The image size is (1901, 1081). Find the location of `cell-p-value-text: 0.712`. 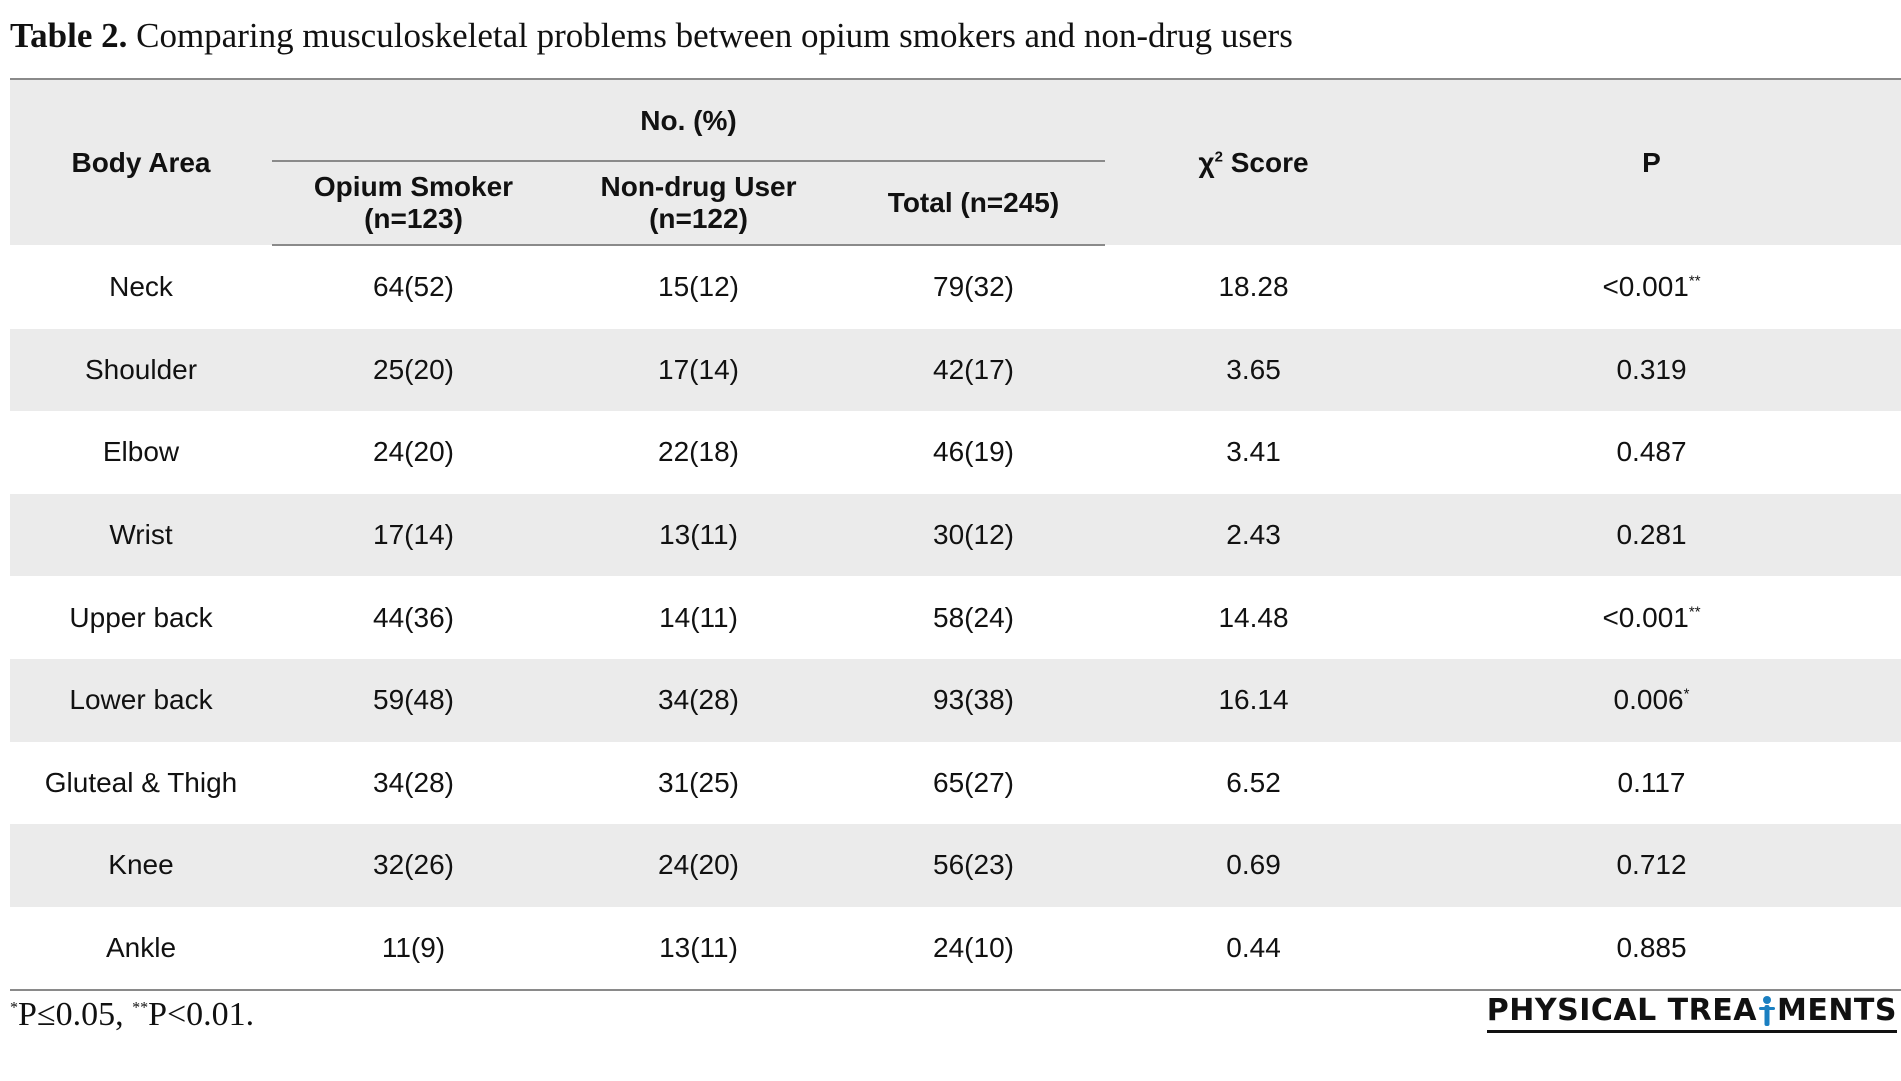

cell-p-value-text: 0.712 is located at coordinates (1651, 865).